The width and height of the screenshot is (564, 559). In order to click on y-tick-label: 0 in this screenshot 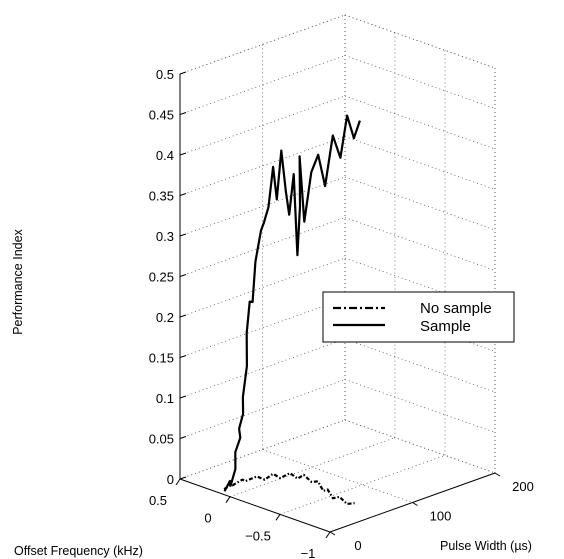, I will do `click(357, 545)`.